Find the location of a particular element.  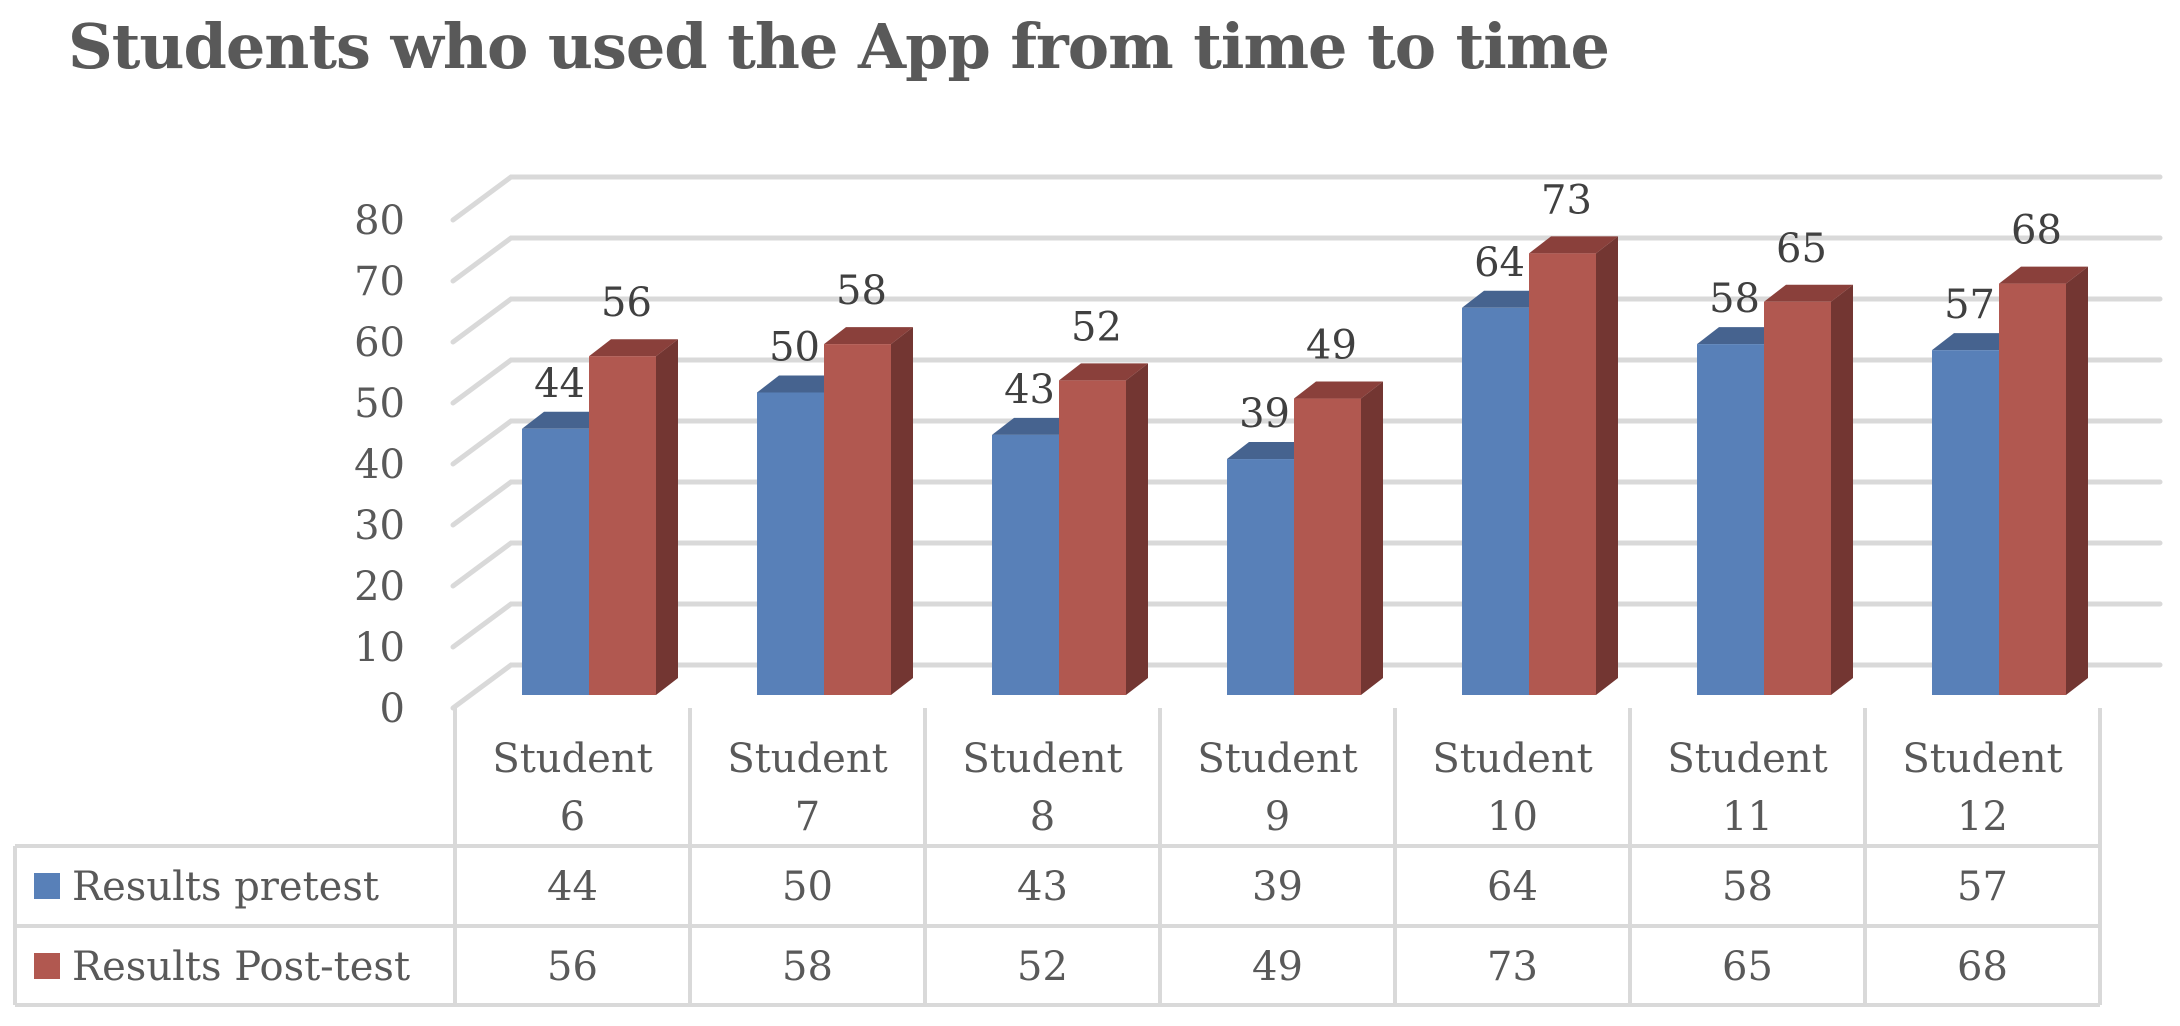

table-cell: 49 is located at coordinates (1277, 967).